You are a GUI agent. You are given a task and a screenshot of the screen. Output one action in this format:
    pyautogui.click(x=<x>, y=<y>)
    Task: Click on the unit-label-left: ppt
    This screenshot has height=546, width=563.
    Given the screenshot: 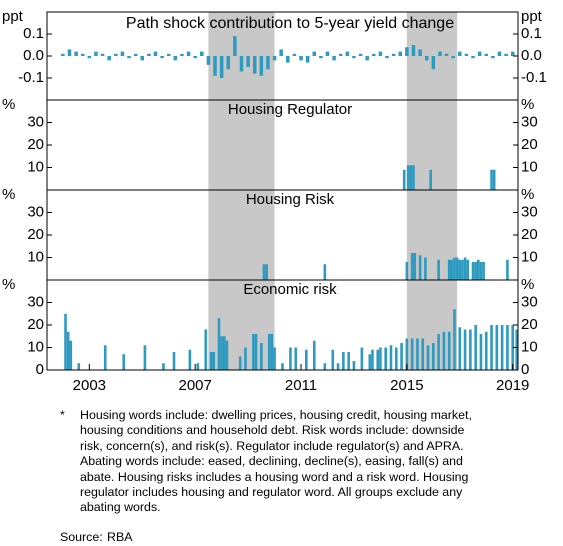 What is the action you would take?
    pyautogui.click(x=13, y=16)
    